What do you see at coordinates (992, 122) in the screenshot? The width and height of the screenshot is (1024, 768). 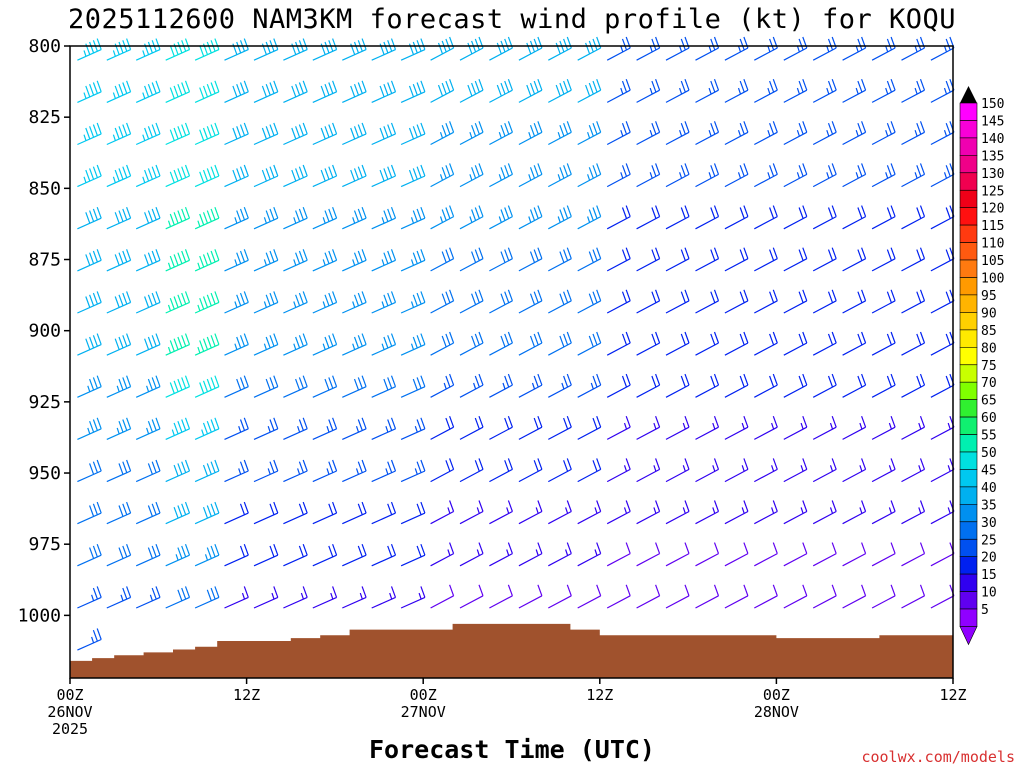 I see `colorbar-label: 145` at bounding box center [992, 122].